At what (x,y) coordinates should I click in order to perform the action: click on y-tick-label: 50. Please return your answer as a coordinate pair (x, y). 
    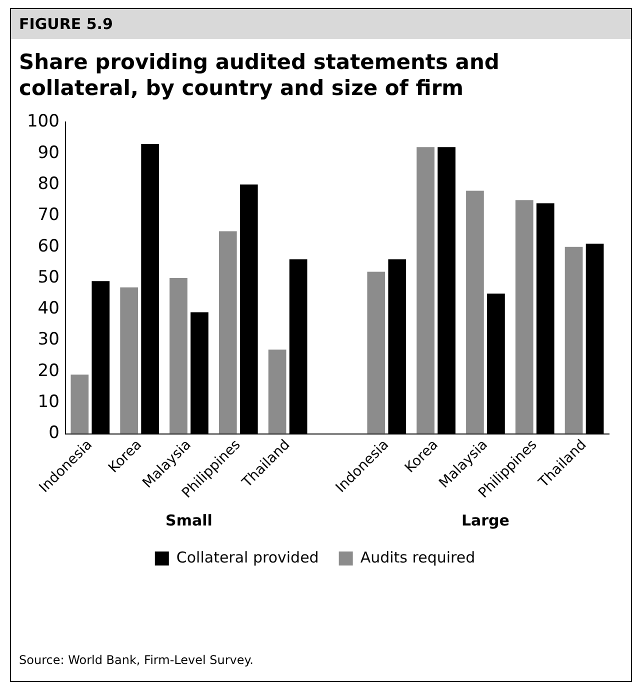
    Looking at the image, I should click on (49, 276).